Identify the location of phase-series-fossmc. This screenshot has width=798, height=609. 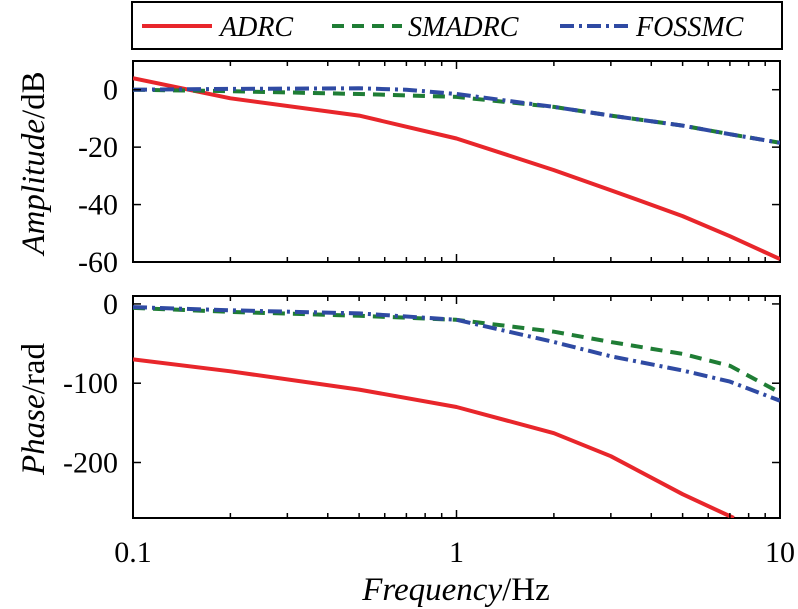
(456, 354).